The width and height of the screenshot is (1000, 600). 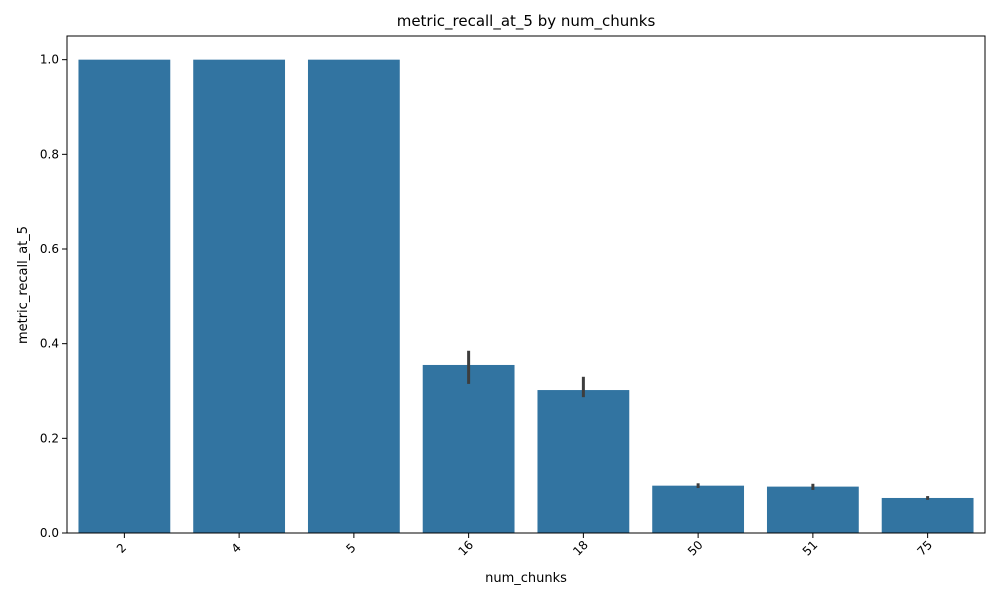 I want to click on x-axis-title: num_chunks, so click(x=526, y=578).